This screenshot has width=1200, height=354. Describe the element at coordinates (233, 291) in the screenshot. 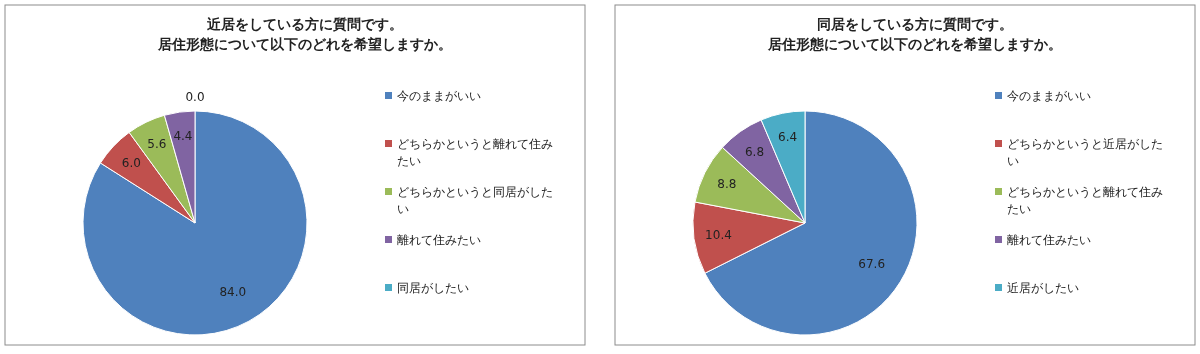

I see `data-label: 84.0` at that location.